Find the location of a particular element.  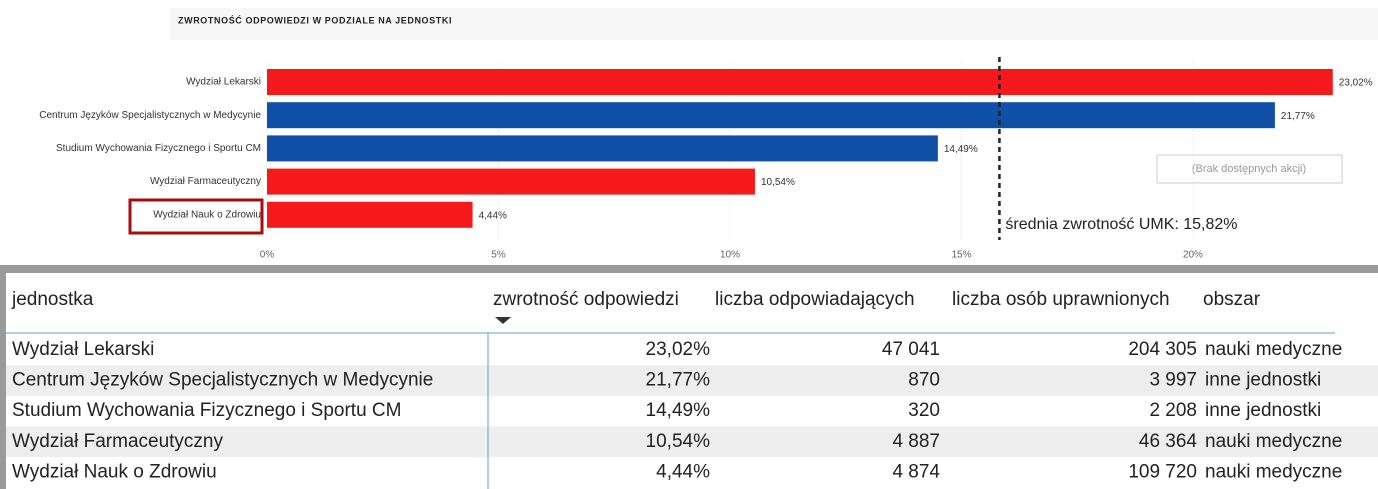

table-cell: 3 997 is located at coordinates (1173, 380).